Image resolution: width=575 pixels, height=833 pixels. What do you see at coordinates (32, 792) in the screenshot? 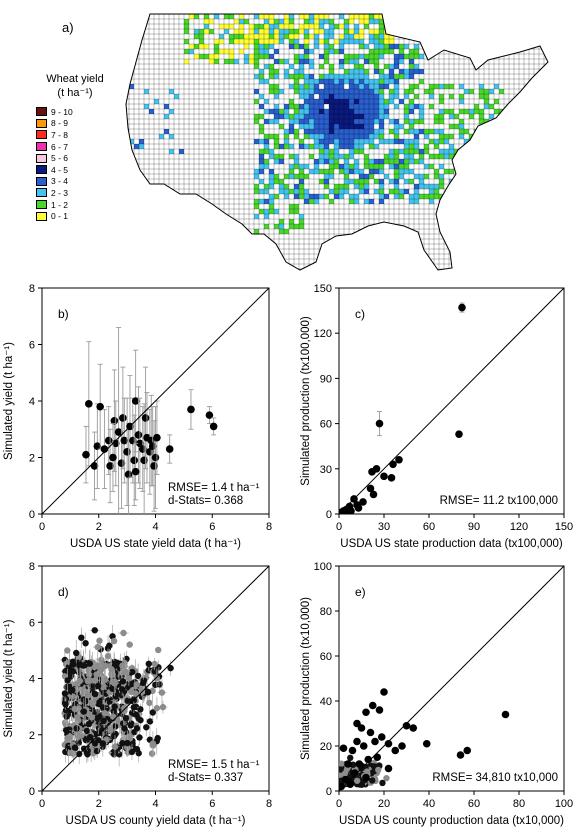
I see `y-tick-label: 0` at bounding box center [32, 792].